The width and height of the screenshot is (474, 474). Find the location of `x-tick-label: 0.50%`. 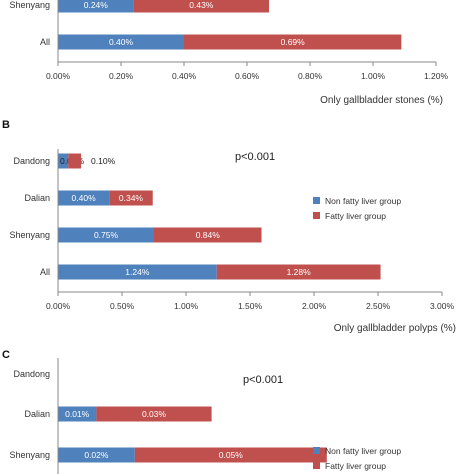

x-tick-label: 0.50% is located at coordinates (122, 306).